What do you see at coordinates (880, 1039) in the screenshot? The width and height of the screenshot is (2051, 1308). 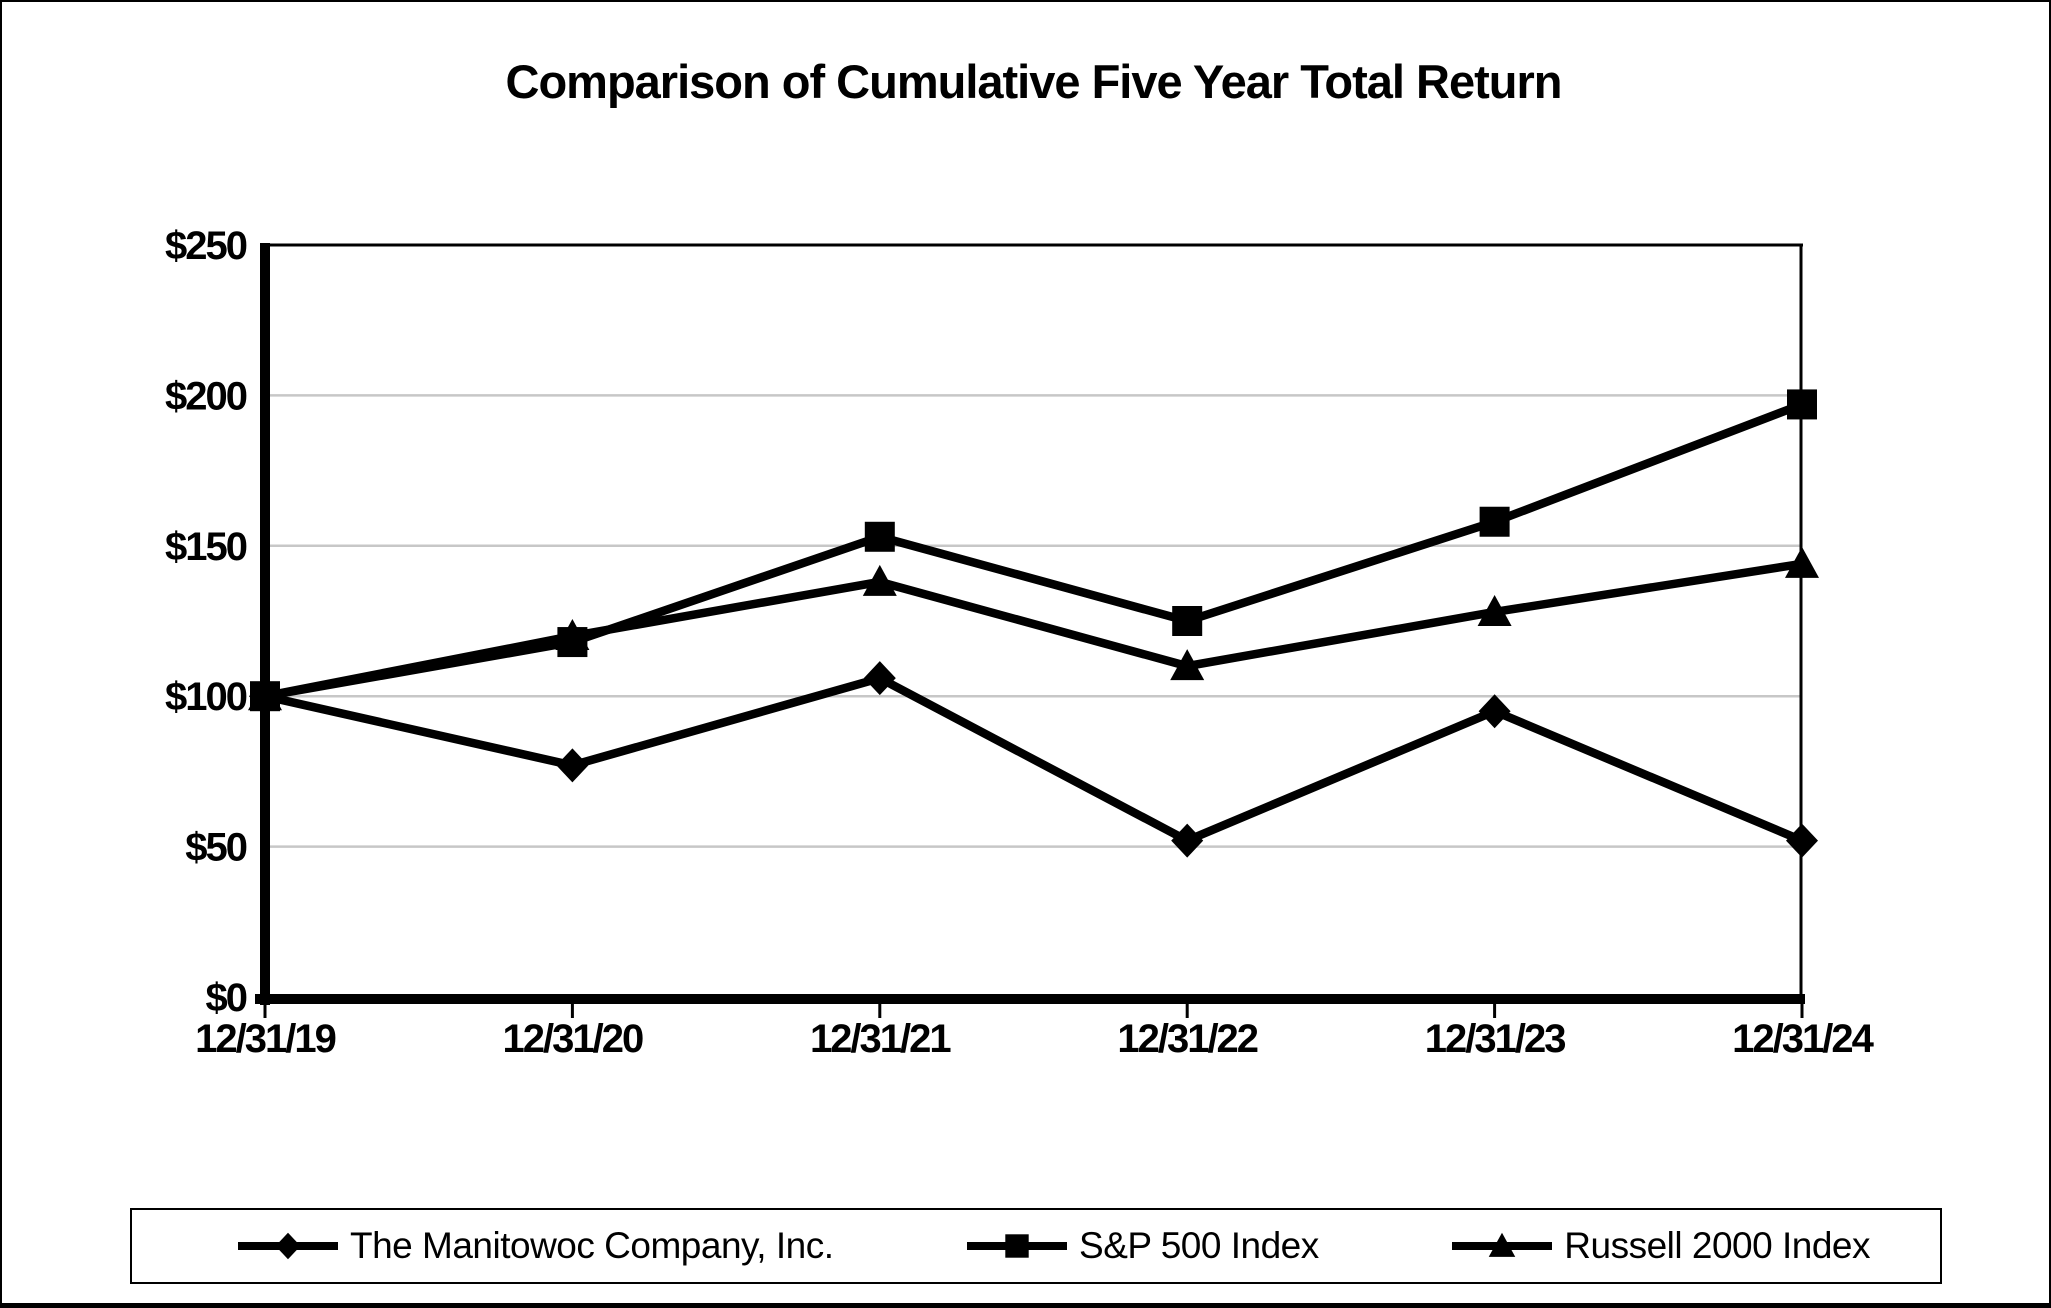 I see `x-tick-label: 12/31/21` at bounding box center [880, 1039].